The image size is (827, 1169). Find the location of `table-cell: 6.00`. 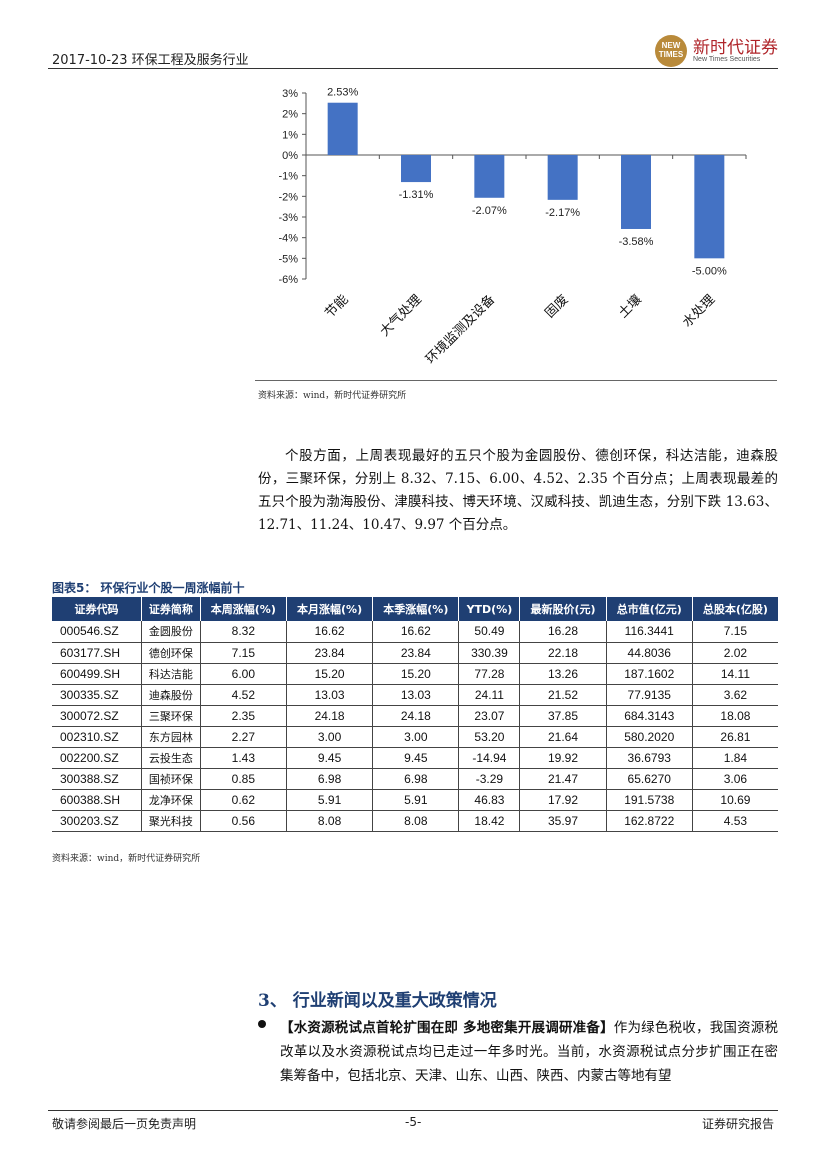

table-cell: 6.00 is located at coordinates (243, 674).